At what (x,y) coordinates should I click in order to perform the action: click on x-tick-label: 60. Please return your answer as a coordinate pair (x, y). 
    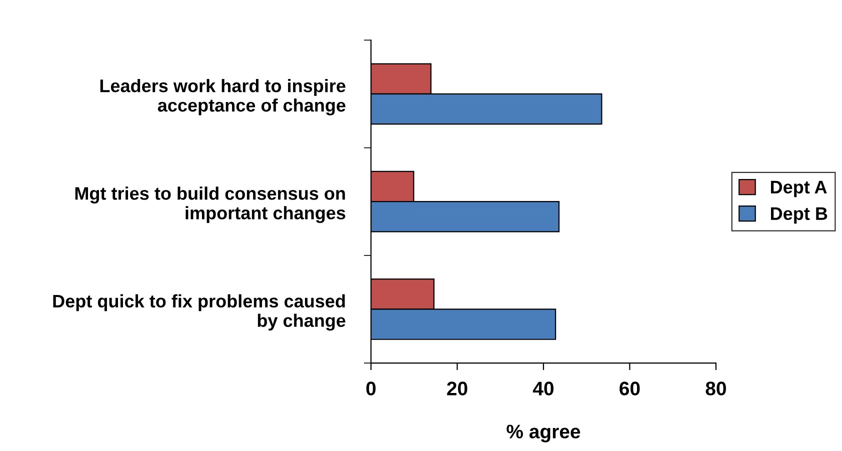
    Looking at the image, I should click on (630, 389).